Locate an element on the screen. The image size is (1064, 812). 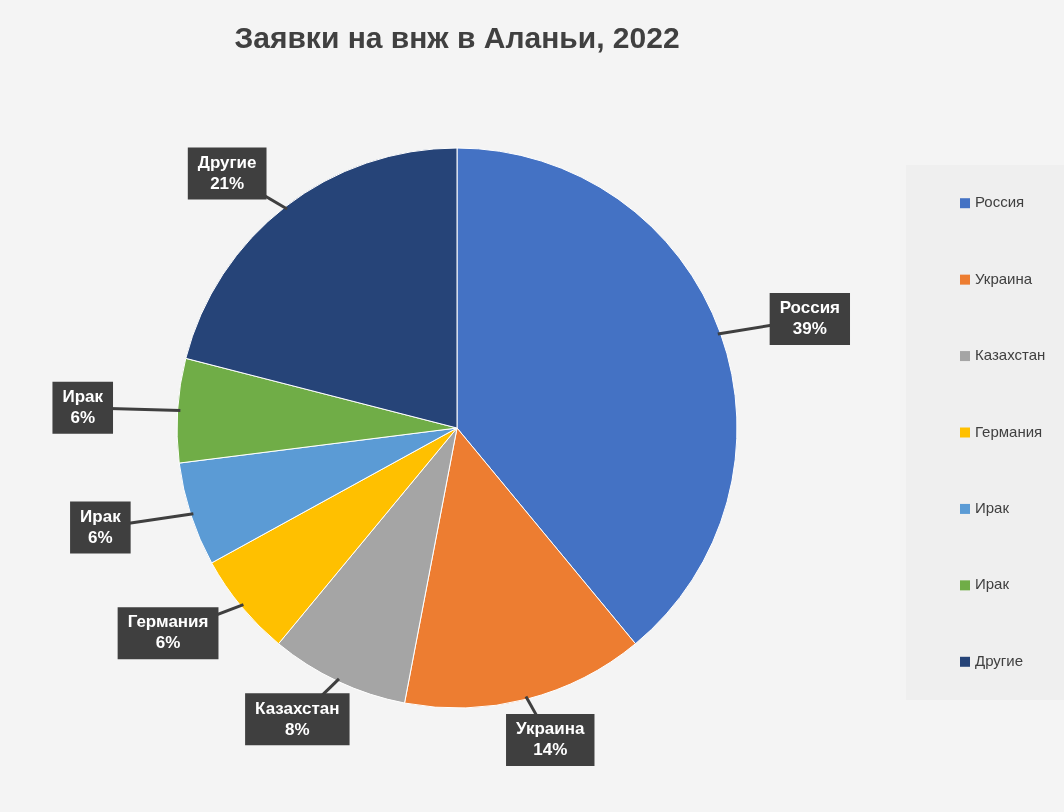
data-label: 14% is located at coordinates (550, 750).